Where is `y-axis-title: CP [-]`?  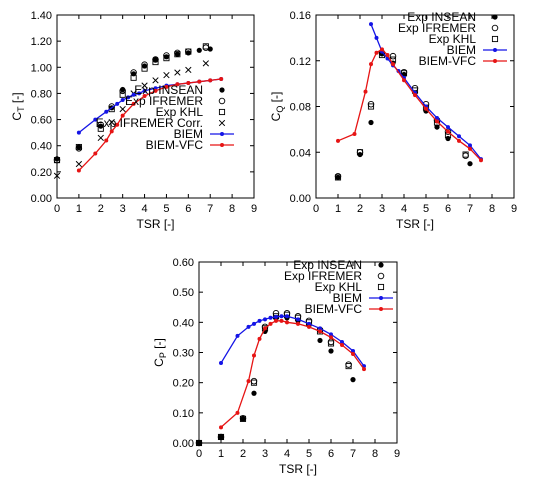
y-axis-title: CP [-] is located at coordinates (160, 352).